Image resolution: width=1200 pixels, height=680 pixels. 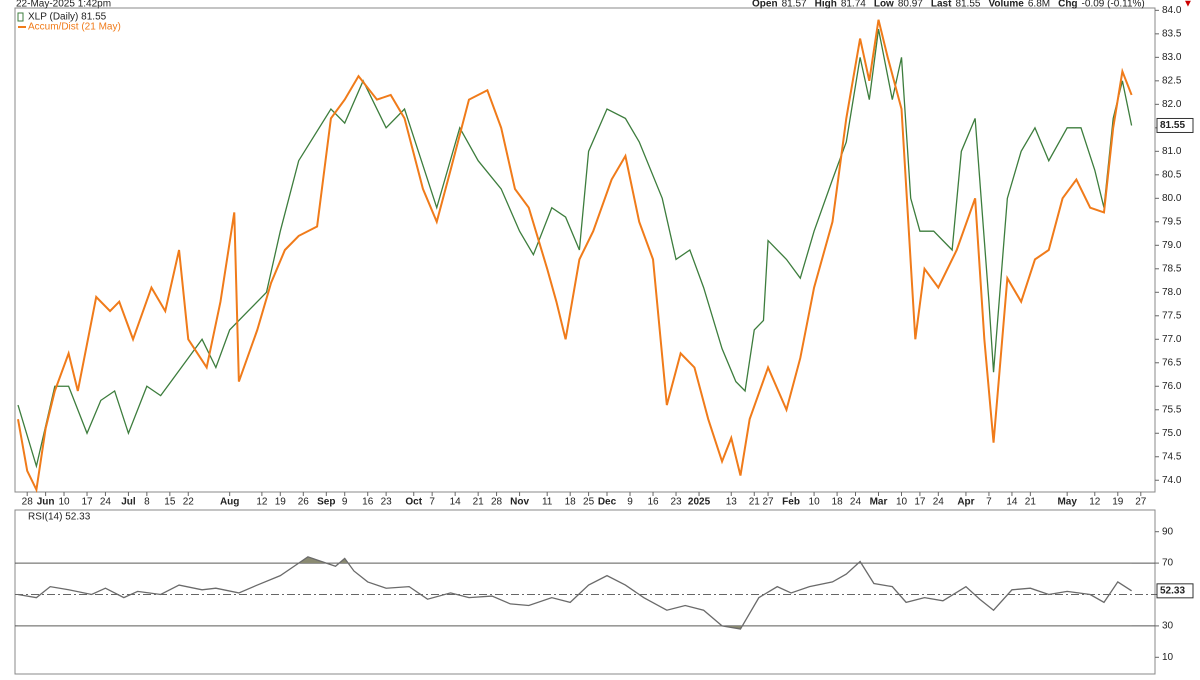 I want to click on y-tick-label: 80.5, so click(x=1172, y=174).